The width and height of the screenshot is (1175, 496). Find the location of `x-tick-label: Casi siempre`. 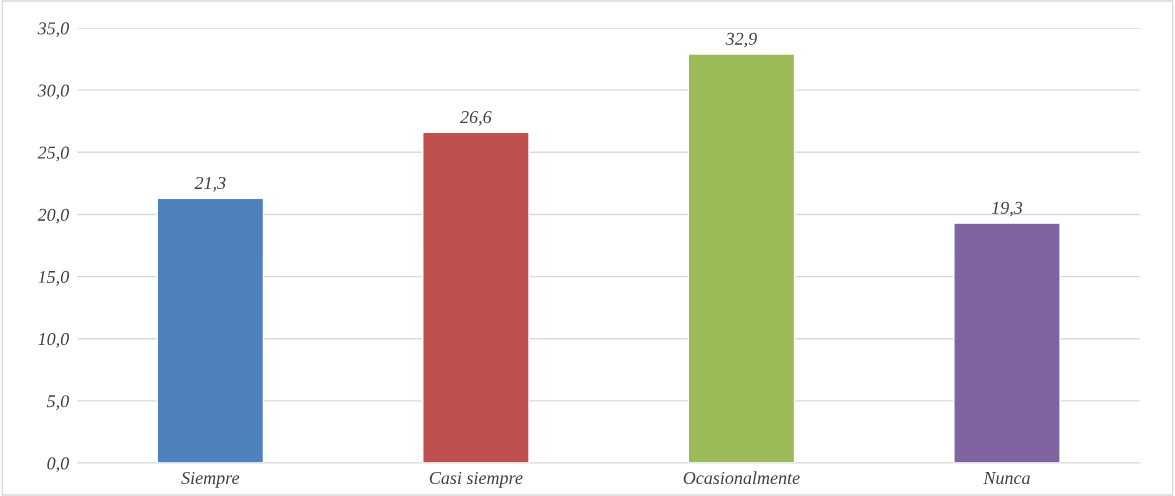

x-tick-label: Casi siempre is located at coordinates (476, 479).